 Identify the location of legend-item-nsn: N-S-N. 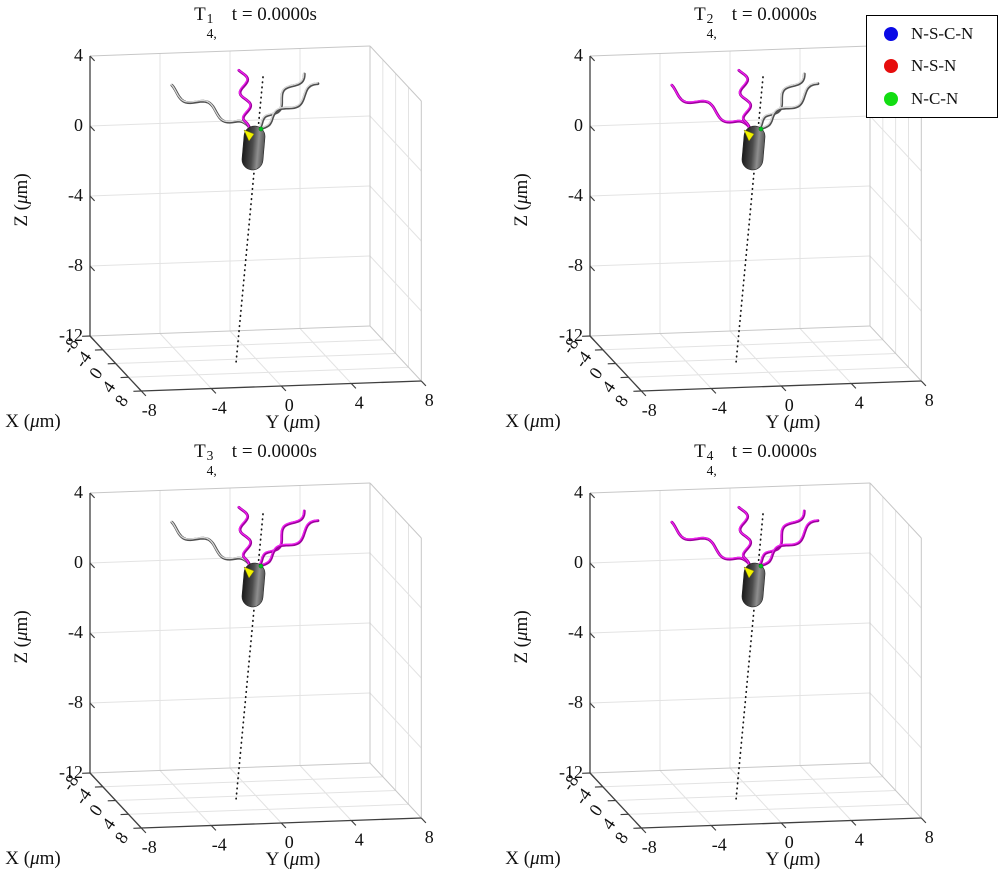
(932, 66).